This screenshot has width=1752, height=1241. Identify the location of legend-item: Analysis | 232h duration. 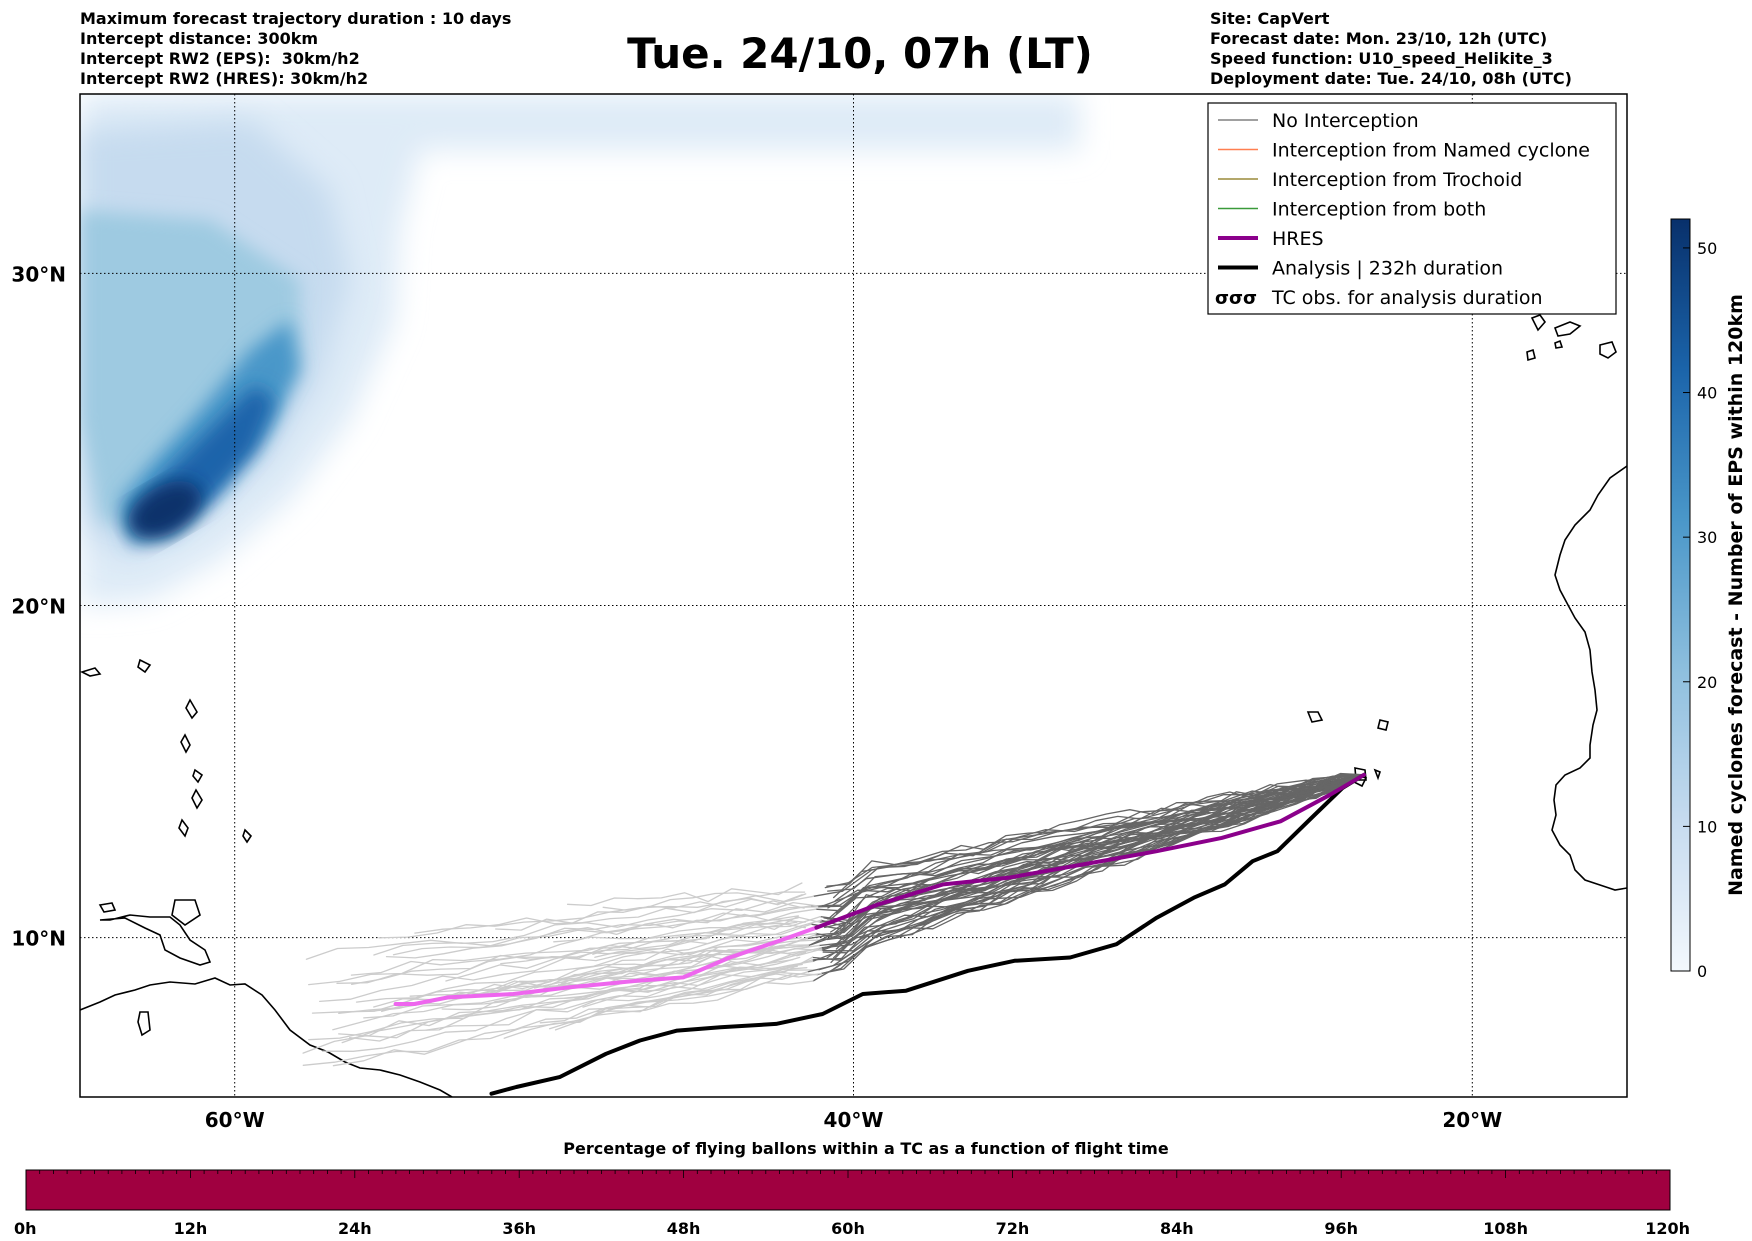
(1360, 269).